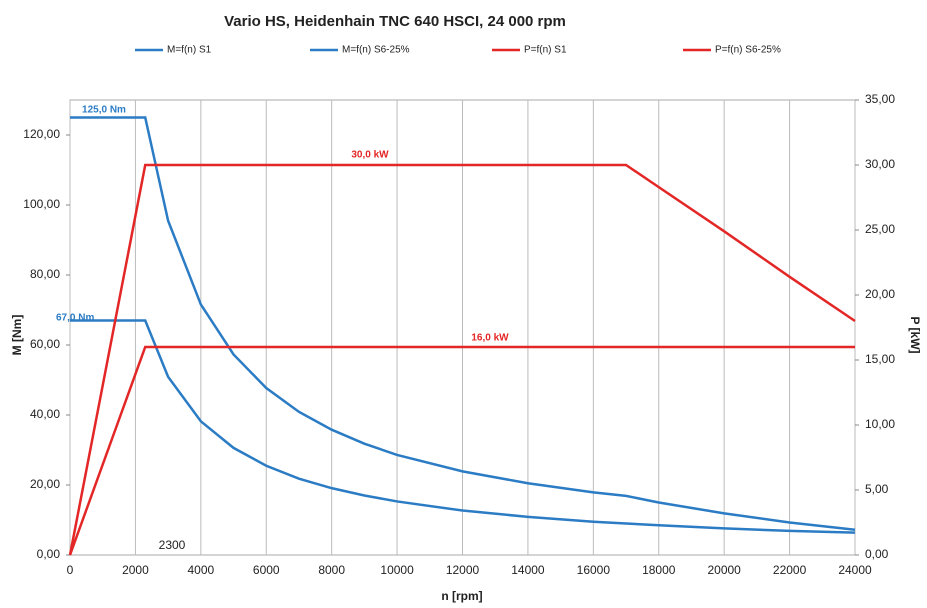 This screenshot has width=927, height=608. Describe the element at coordinates (45, 484) in the screenshot. I see `y-tick-label: 20,00` at that location.